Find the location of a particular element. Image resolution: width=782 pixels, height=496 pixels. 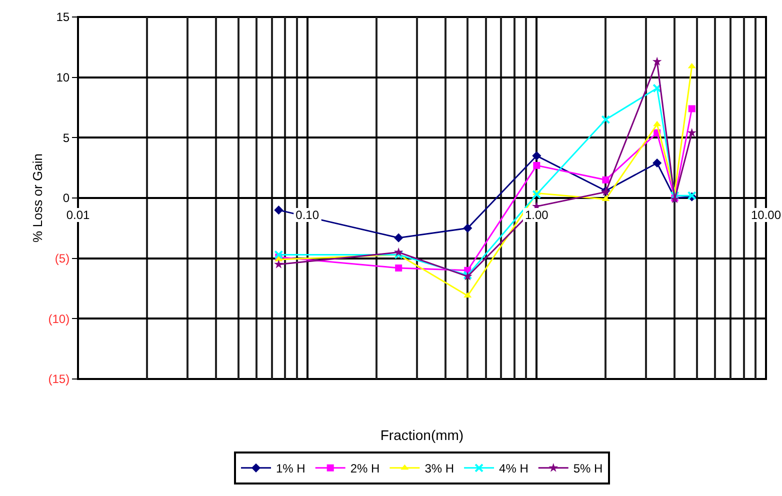

legend-label: 2% H is located at coordinates (365, 469).